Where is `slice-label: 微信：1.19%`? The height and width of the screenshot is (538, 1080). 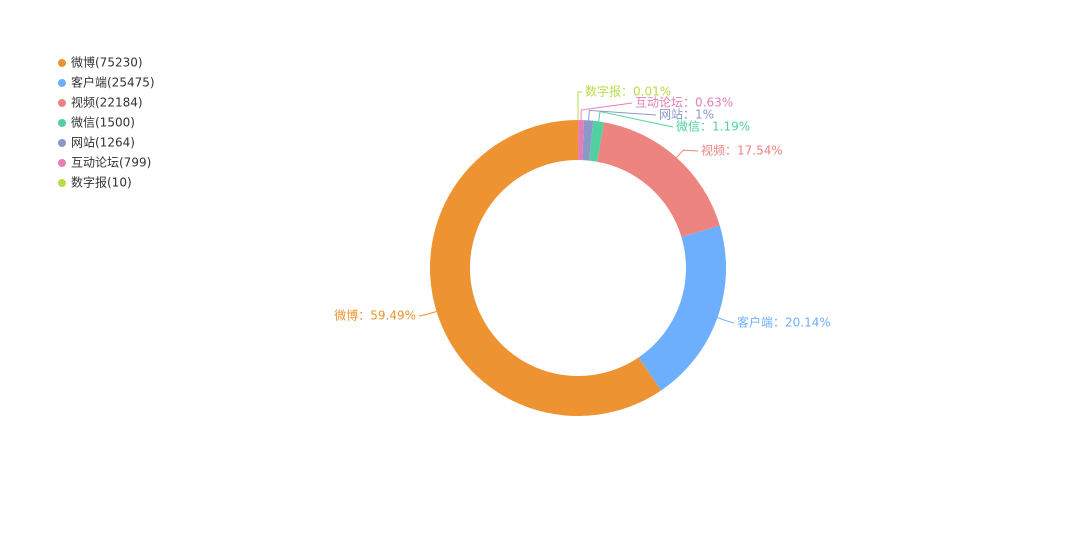
slice-label: 微信：1.19% is located at coordinates (713, 127).